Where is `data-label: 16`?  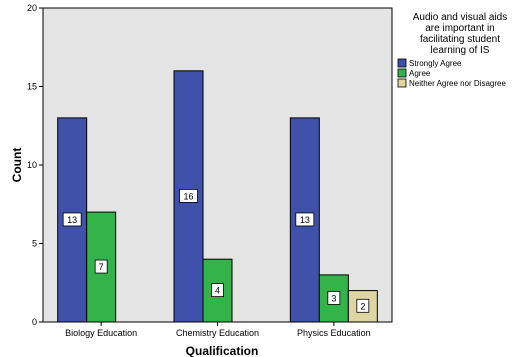 data-label: 16 is located at coordinates (188, 196).